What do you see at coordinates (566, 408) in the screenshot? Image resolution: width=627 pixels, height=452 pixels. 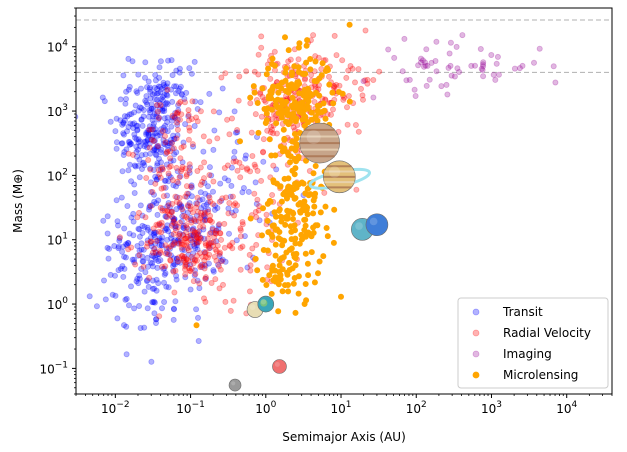 I see `x-tick-label: 10⁴` at bounding box center [566, 408].